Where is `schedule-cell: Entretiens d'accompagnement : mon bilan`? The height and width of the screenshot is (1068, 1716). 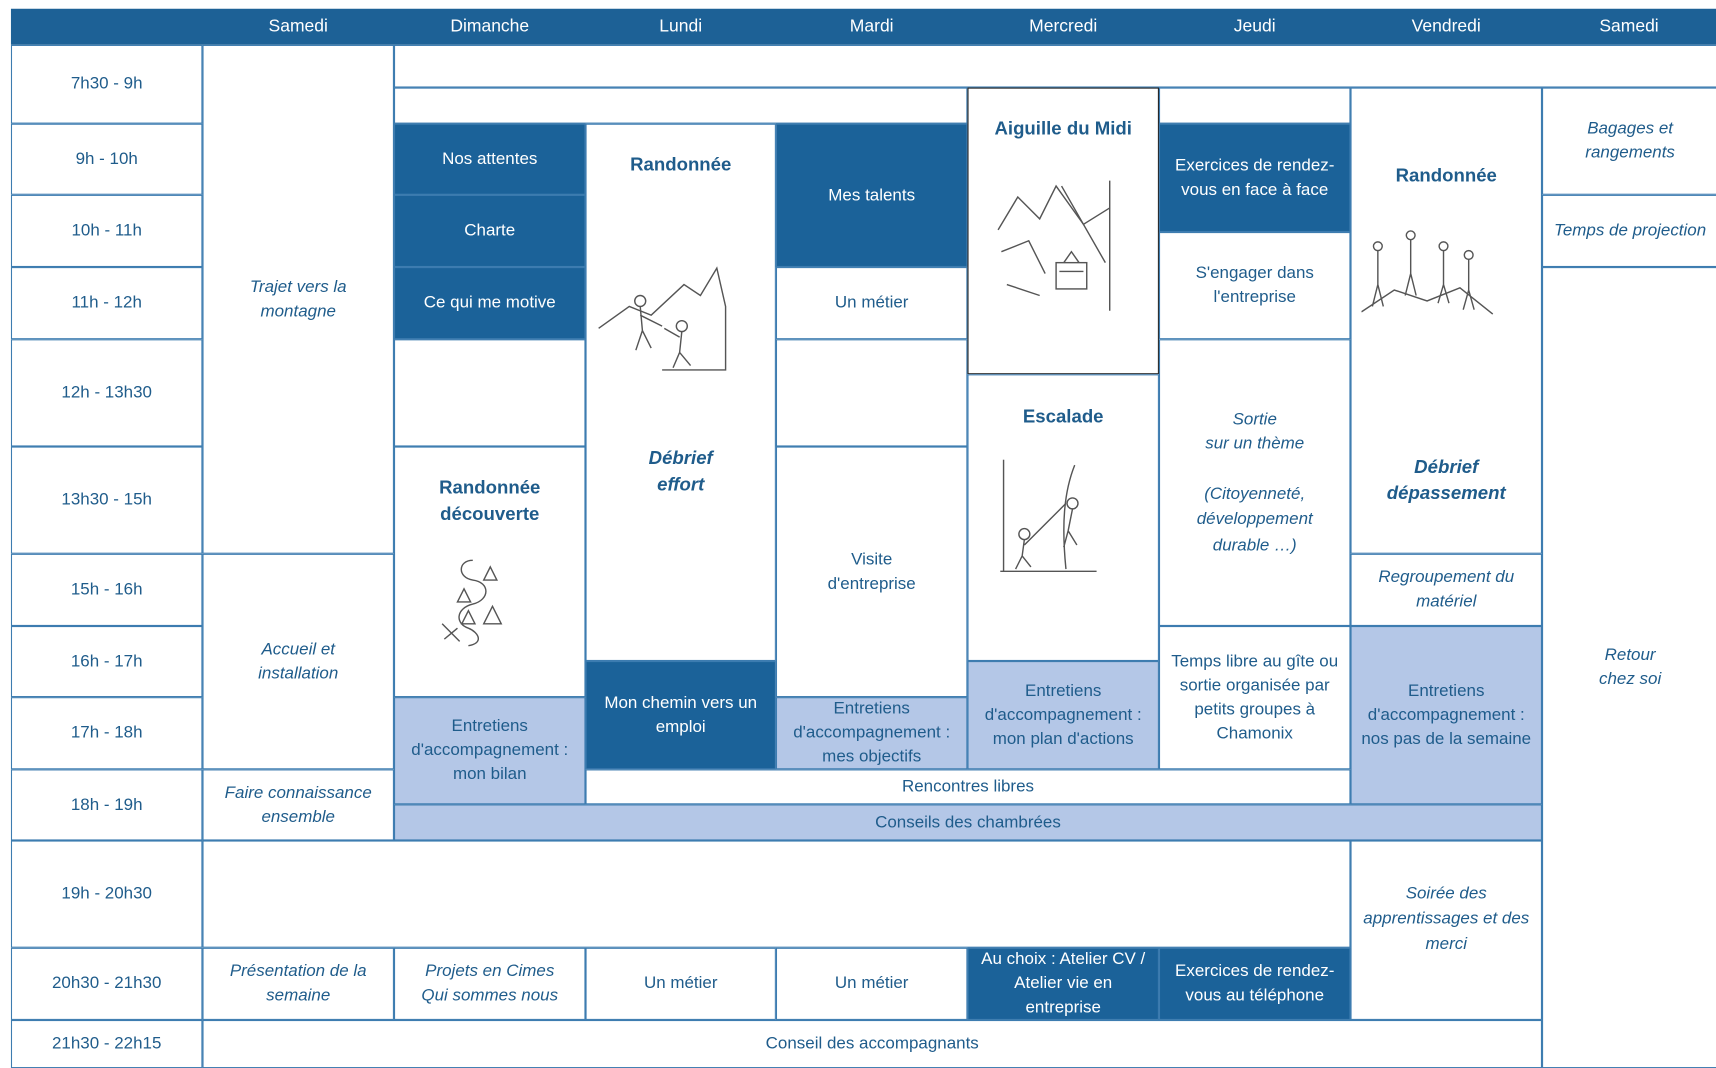 schedule-cell: Entretiens d'accompagnement : mon bilan is located at coordinates (489, 751).